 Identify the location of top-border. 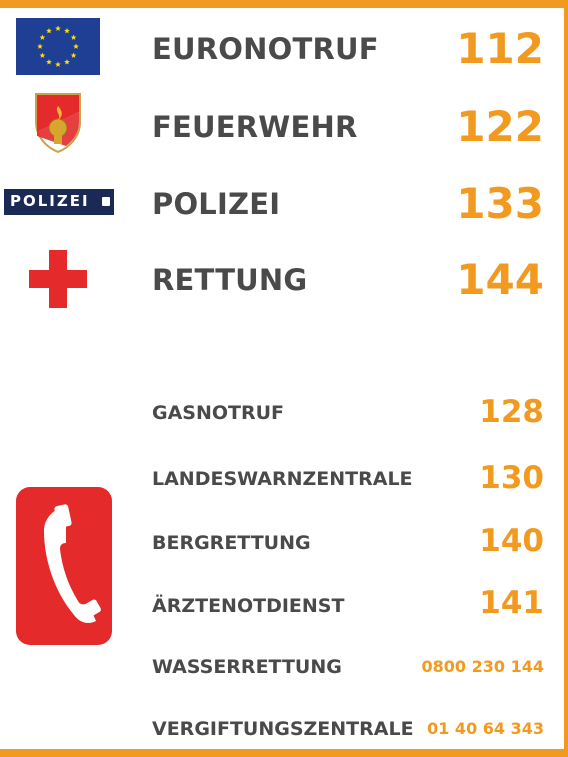
(284, 4).